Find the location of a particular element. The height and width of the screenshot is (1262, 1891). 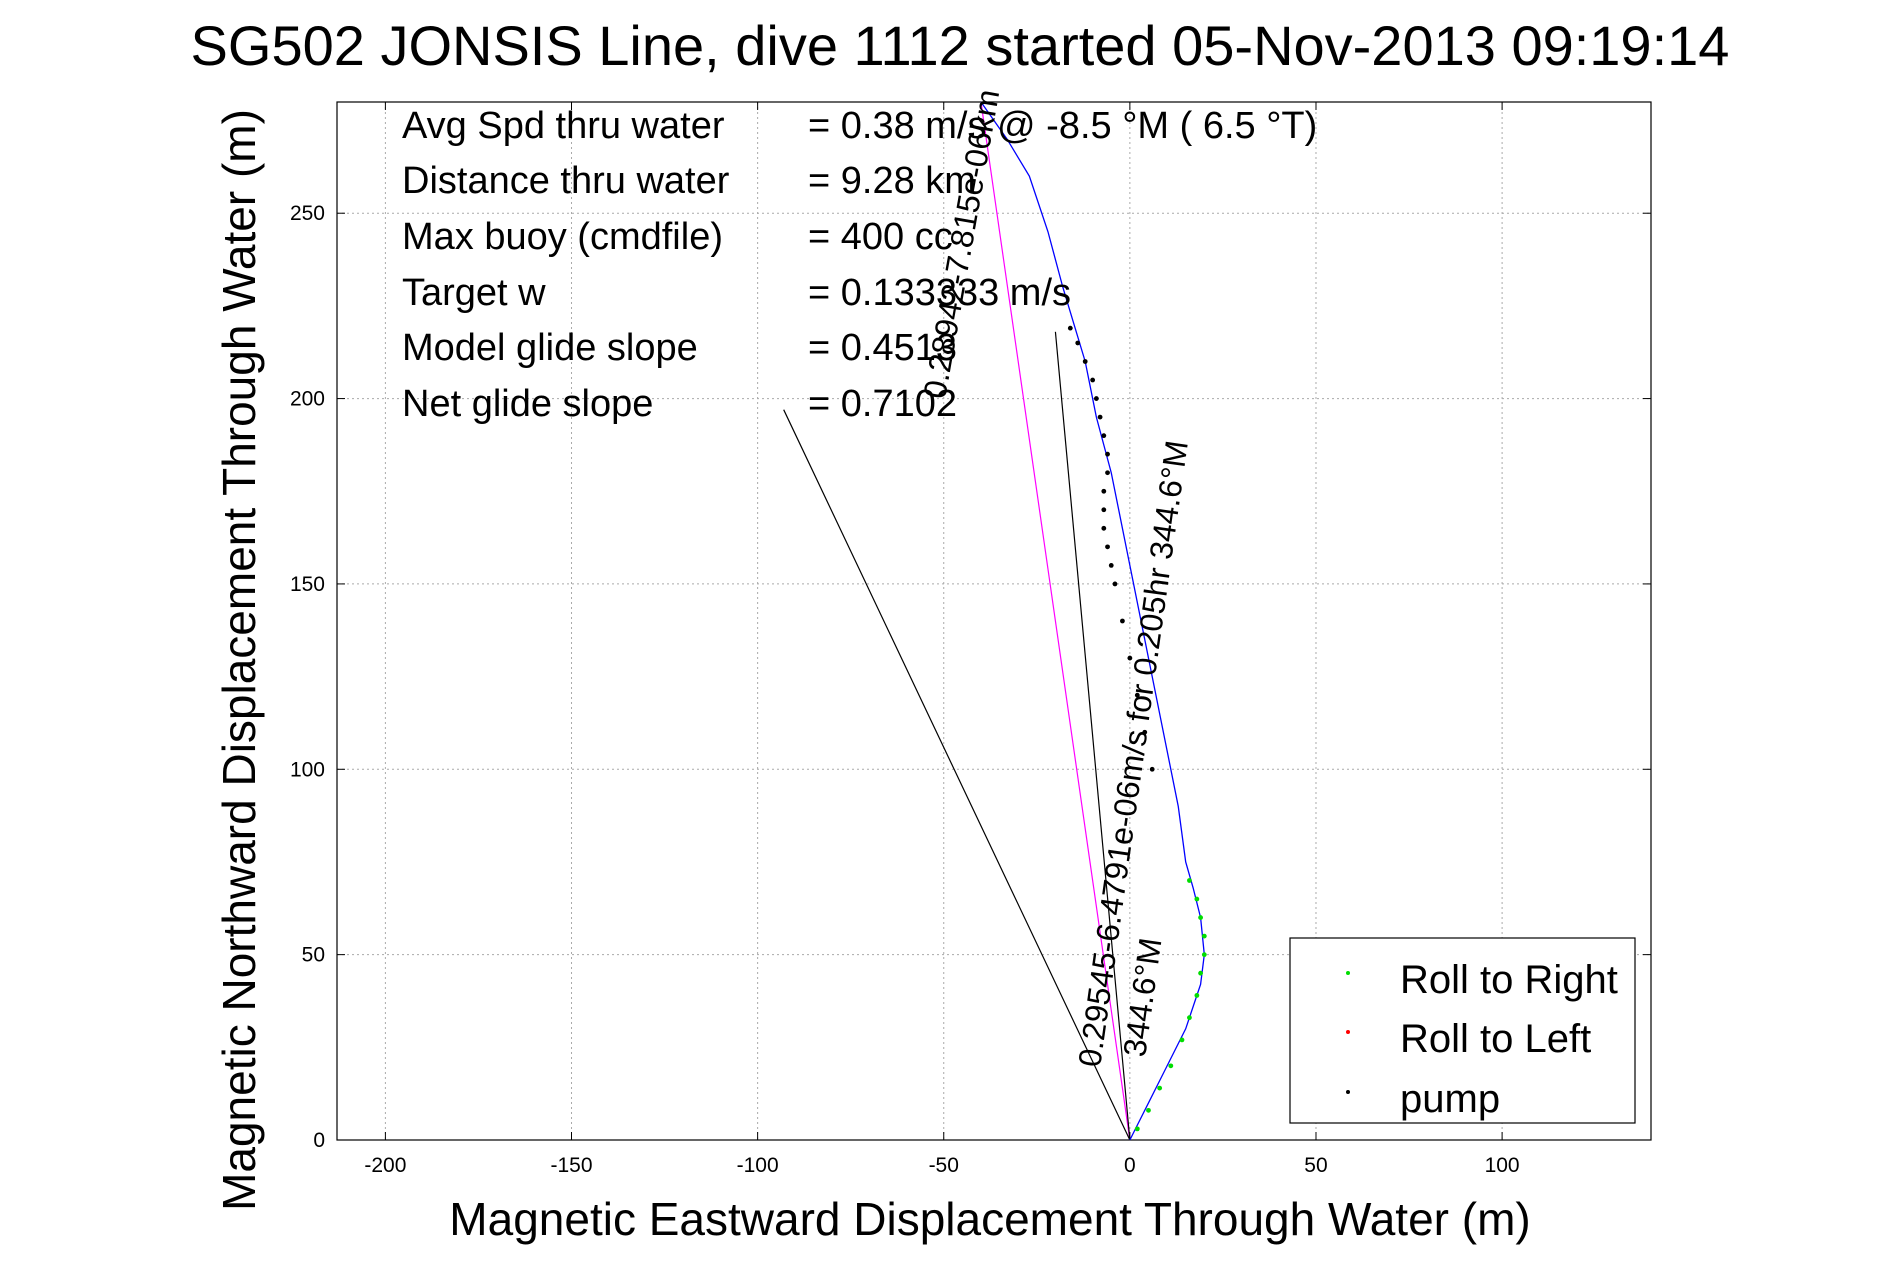

y-tick-label: 100 is located at coordinates (307, 769).